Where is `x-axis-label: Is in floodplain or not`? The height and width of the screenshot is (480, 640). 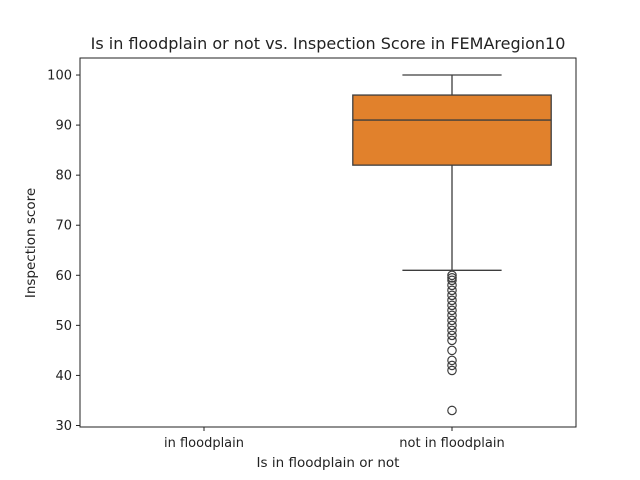 x-axis-label: Is in floodplain or not is located at coordinates (328, 463).